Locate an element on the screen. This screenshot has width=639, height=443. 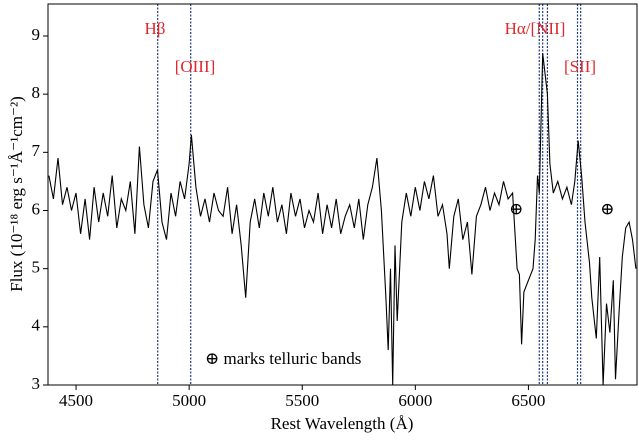
y-tick-label: 5 is located at coordinates (36, 267).